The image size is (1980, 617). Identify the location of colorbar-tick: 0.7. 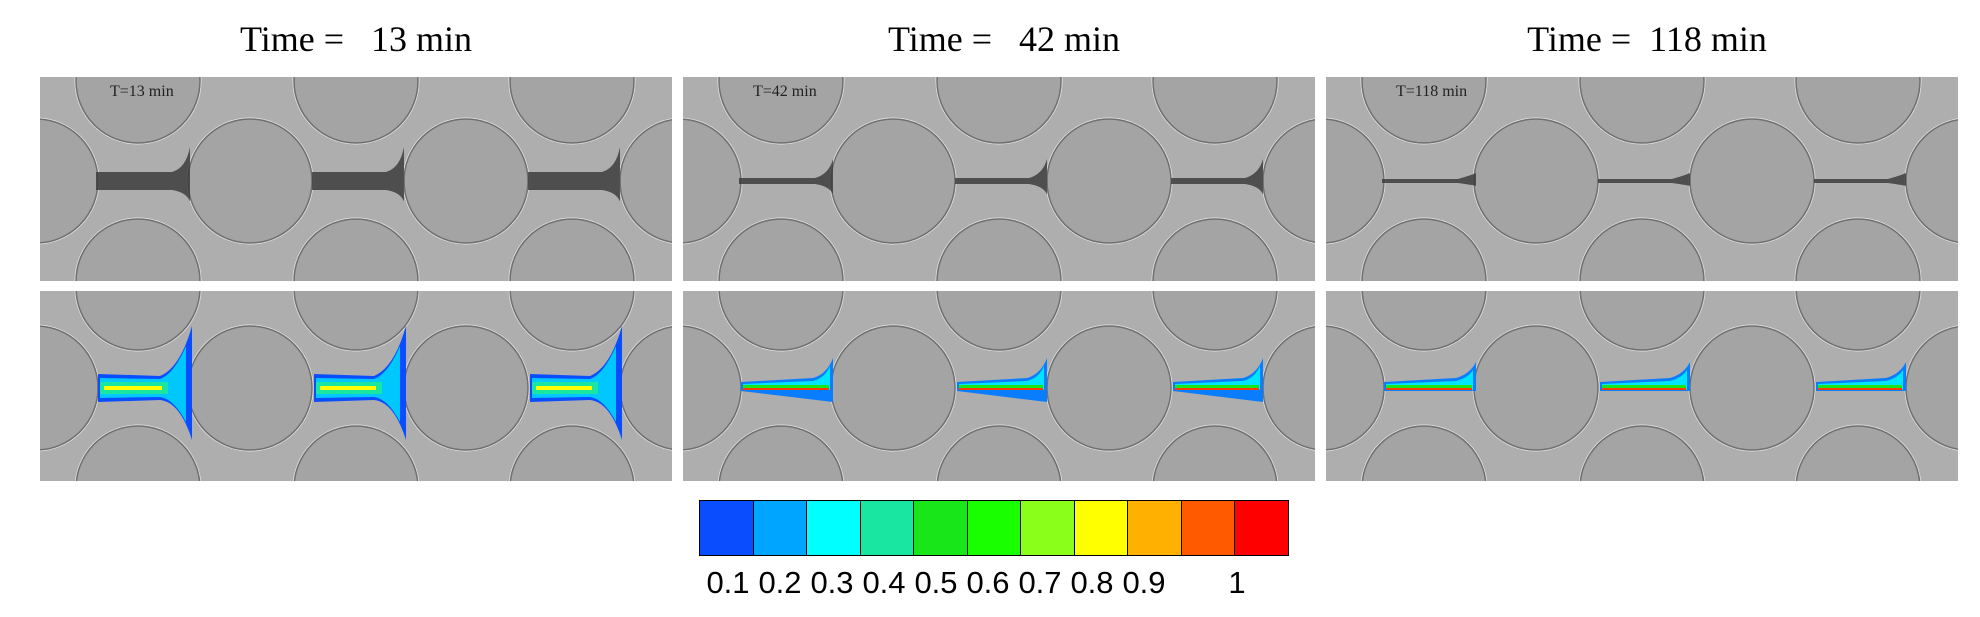
(1040, 582).